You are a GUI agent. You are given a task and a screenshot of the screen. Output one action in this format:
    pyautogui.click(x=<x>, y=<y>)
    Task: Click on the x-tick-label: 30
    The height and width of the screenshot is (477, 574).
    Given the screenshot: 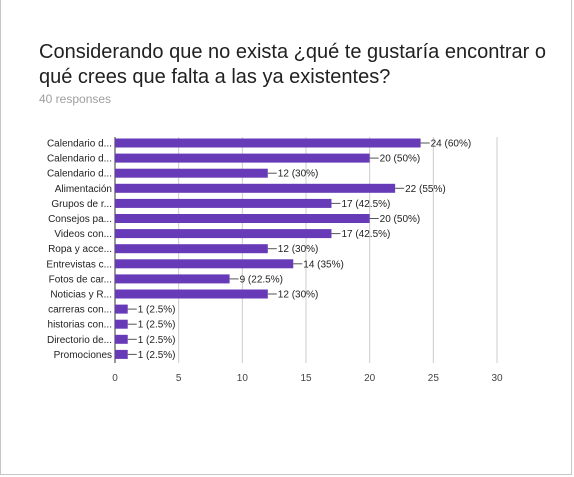 What is the action you would take?
    pyautogui.click(x=497, y=378)
    